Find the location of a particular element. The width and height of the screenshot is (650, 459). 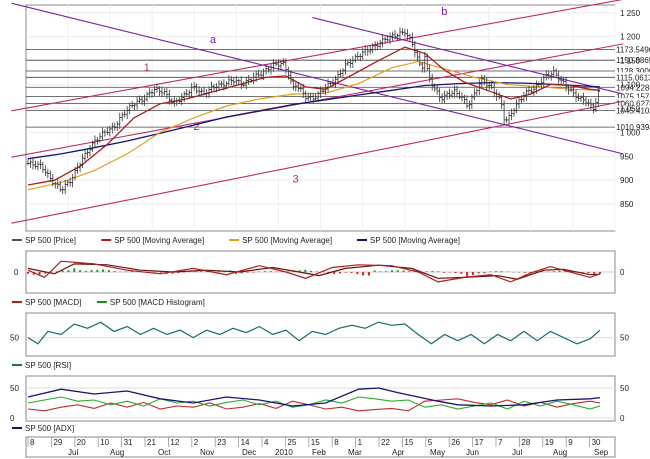

legend-label-3: SP 500 [Moving Average] is located at coordinates (415, 240).